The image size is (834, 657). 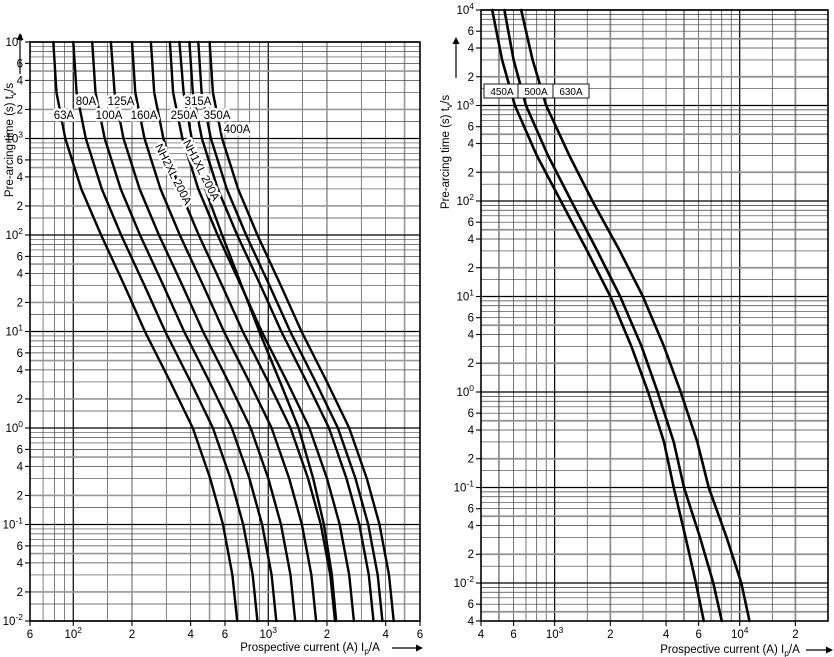 I want to click on x-tick-label: 10², so click(x=73, y=633).